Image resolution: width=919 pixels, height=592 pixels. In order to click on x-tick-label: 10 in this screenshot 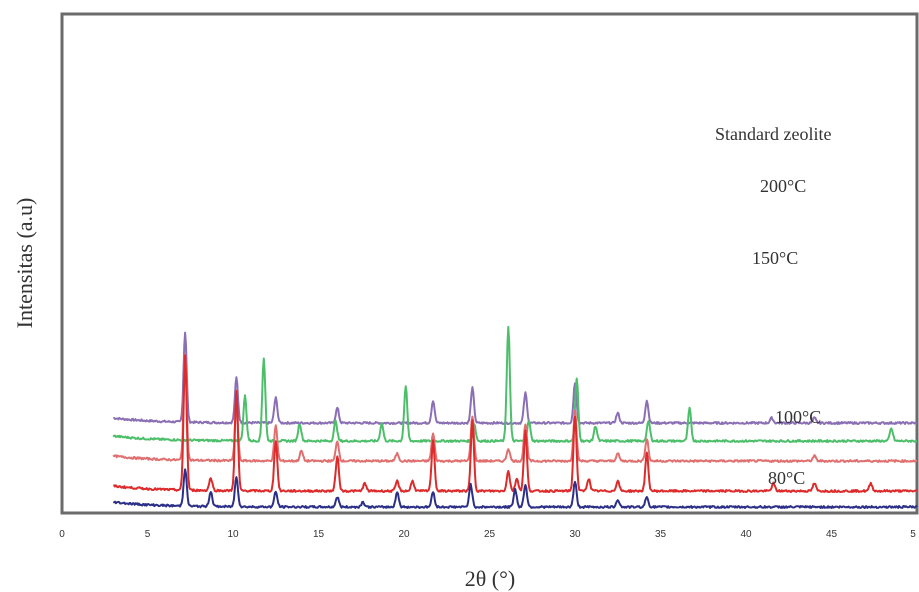, I will do `click(233, 534)`.